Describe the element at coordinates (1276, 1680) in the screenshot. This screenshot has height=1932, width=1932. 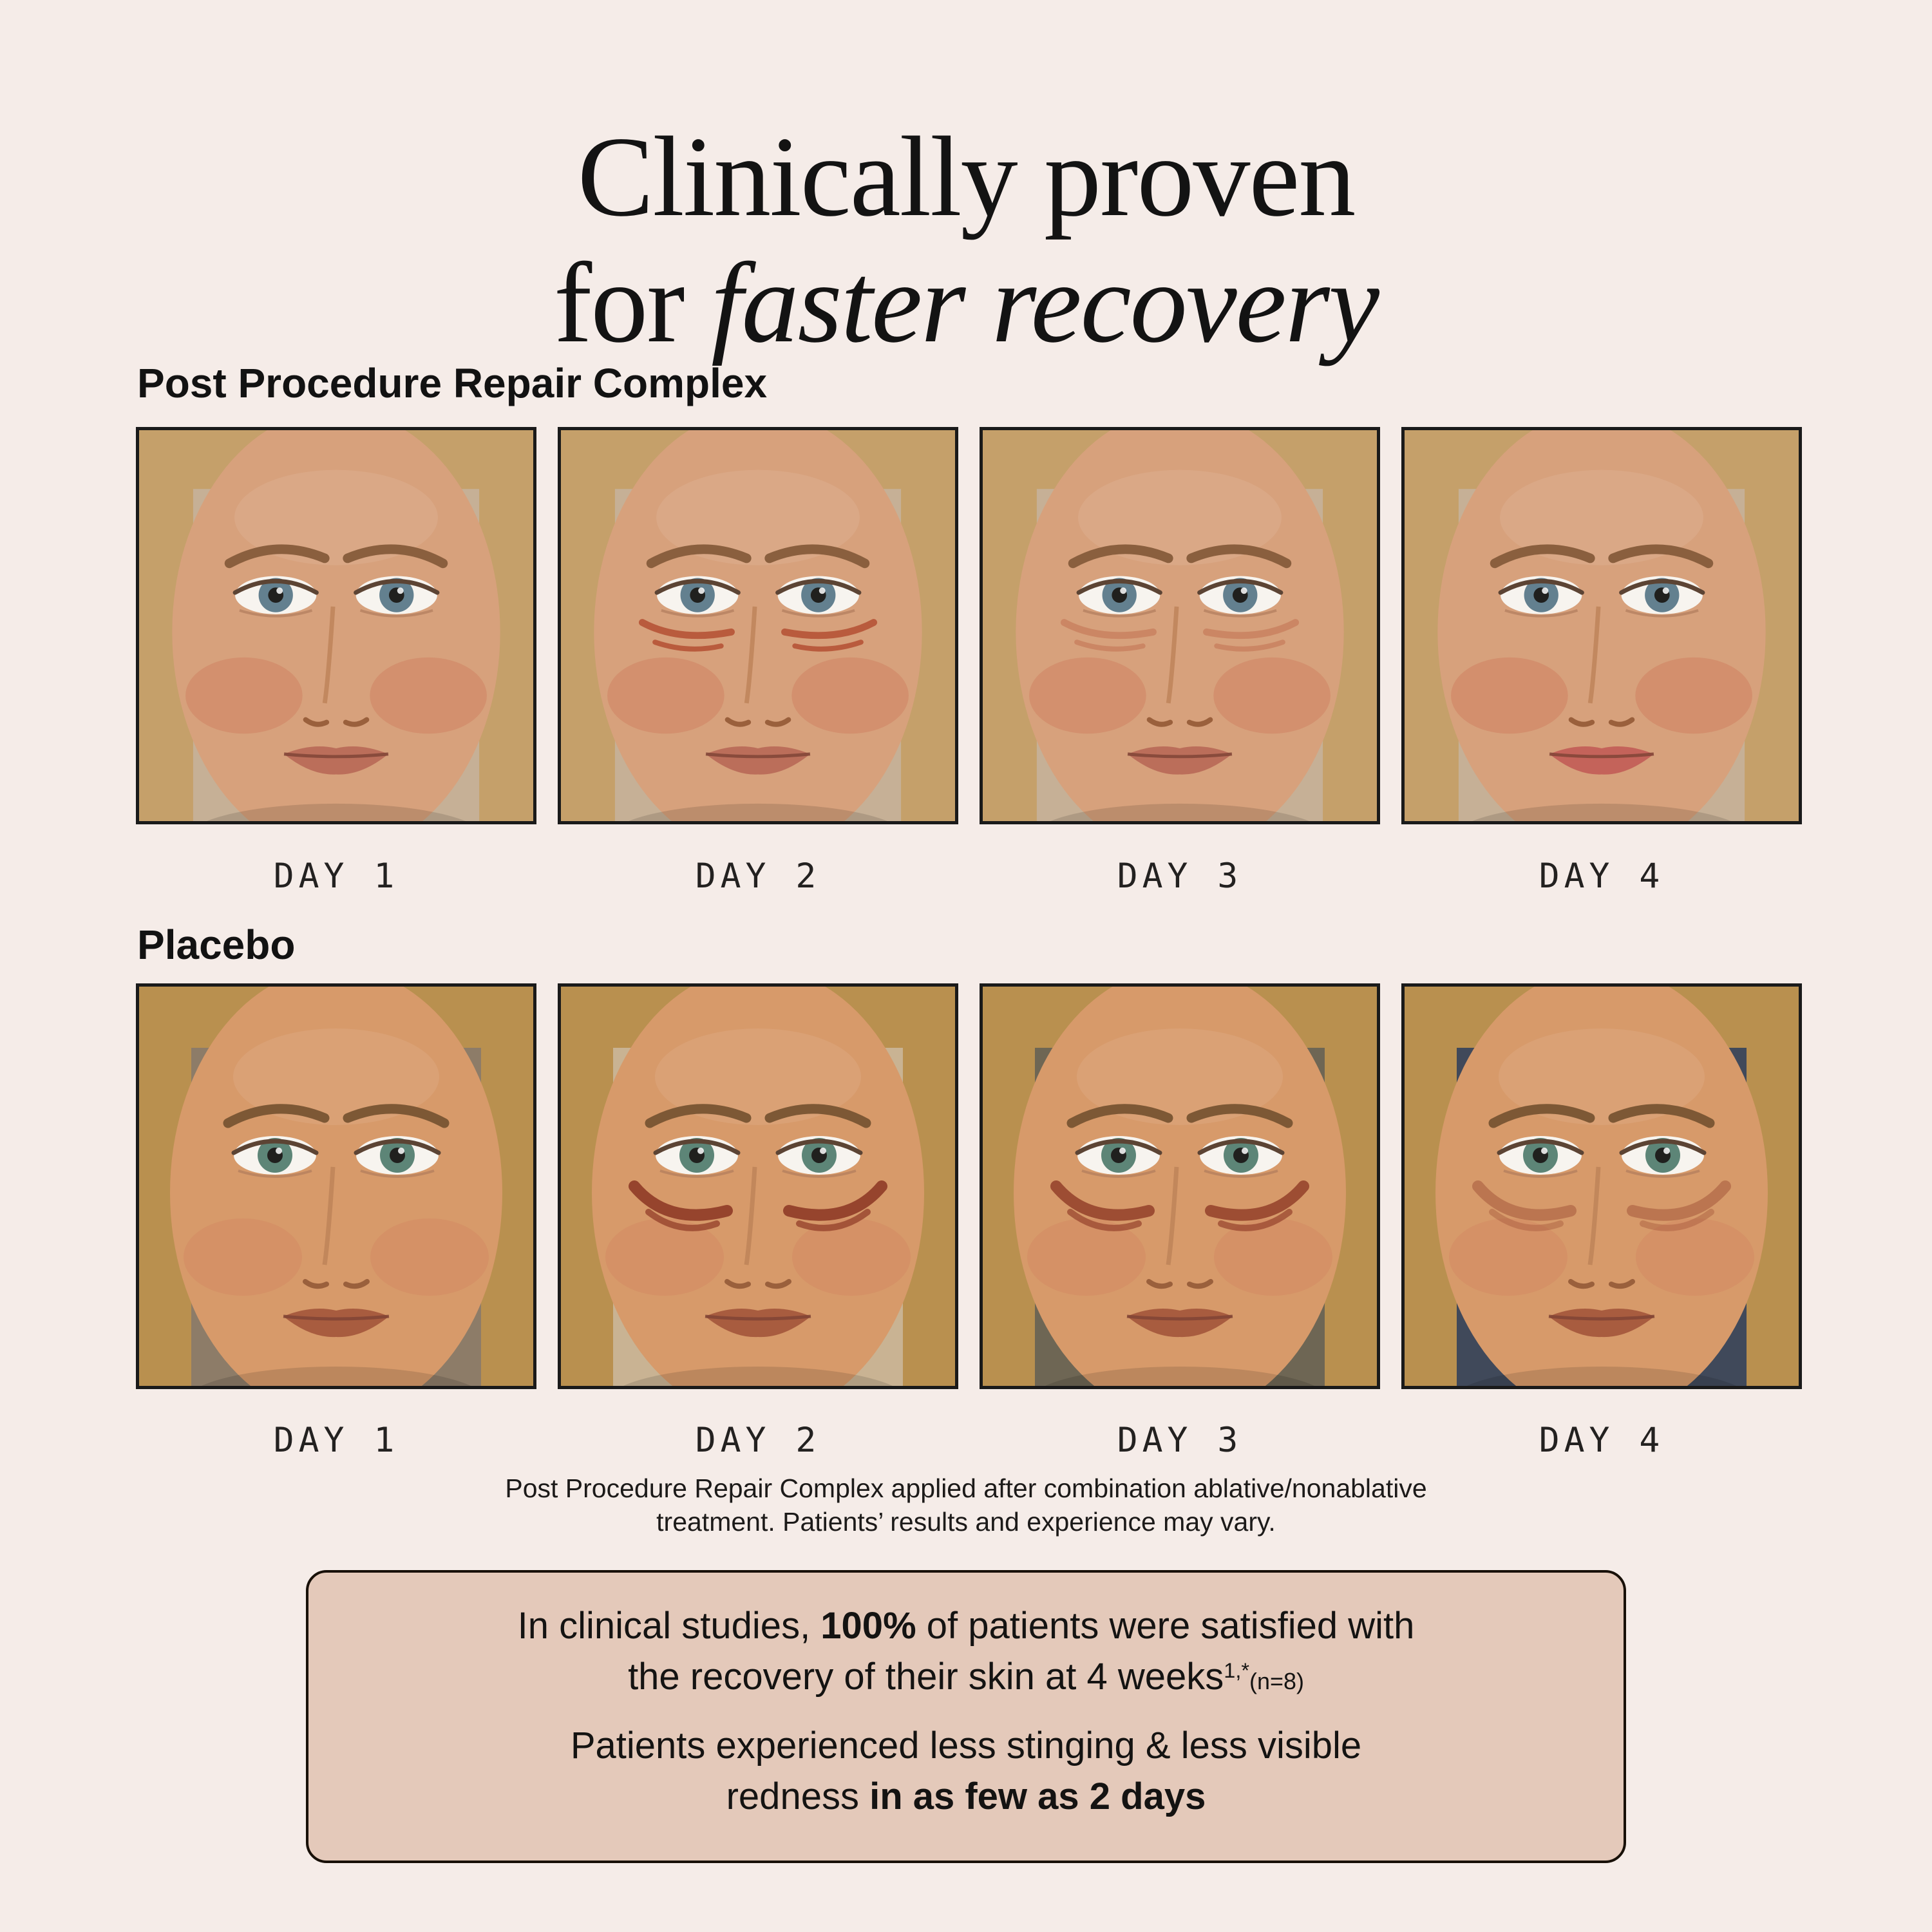
I see `sample-size-note: (n=8)` at that location.